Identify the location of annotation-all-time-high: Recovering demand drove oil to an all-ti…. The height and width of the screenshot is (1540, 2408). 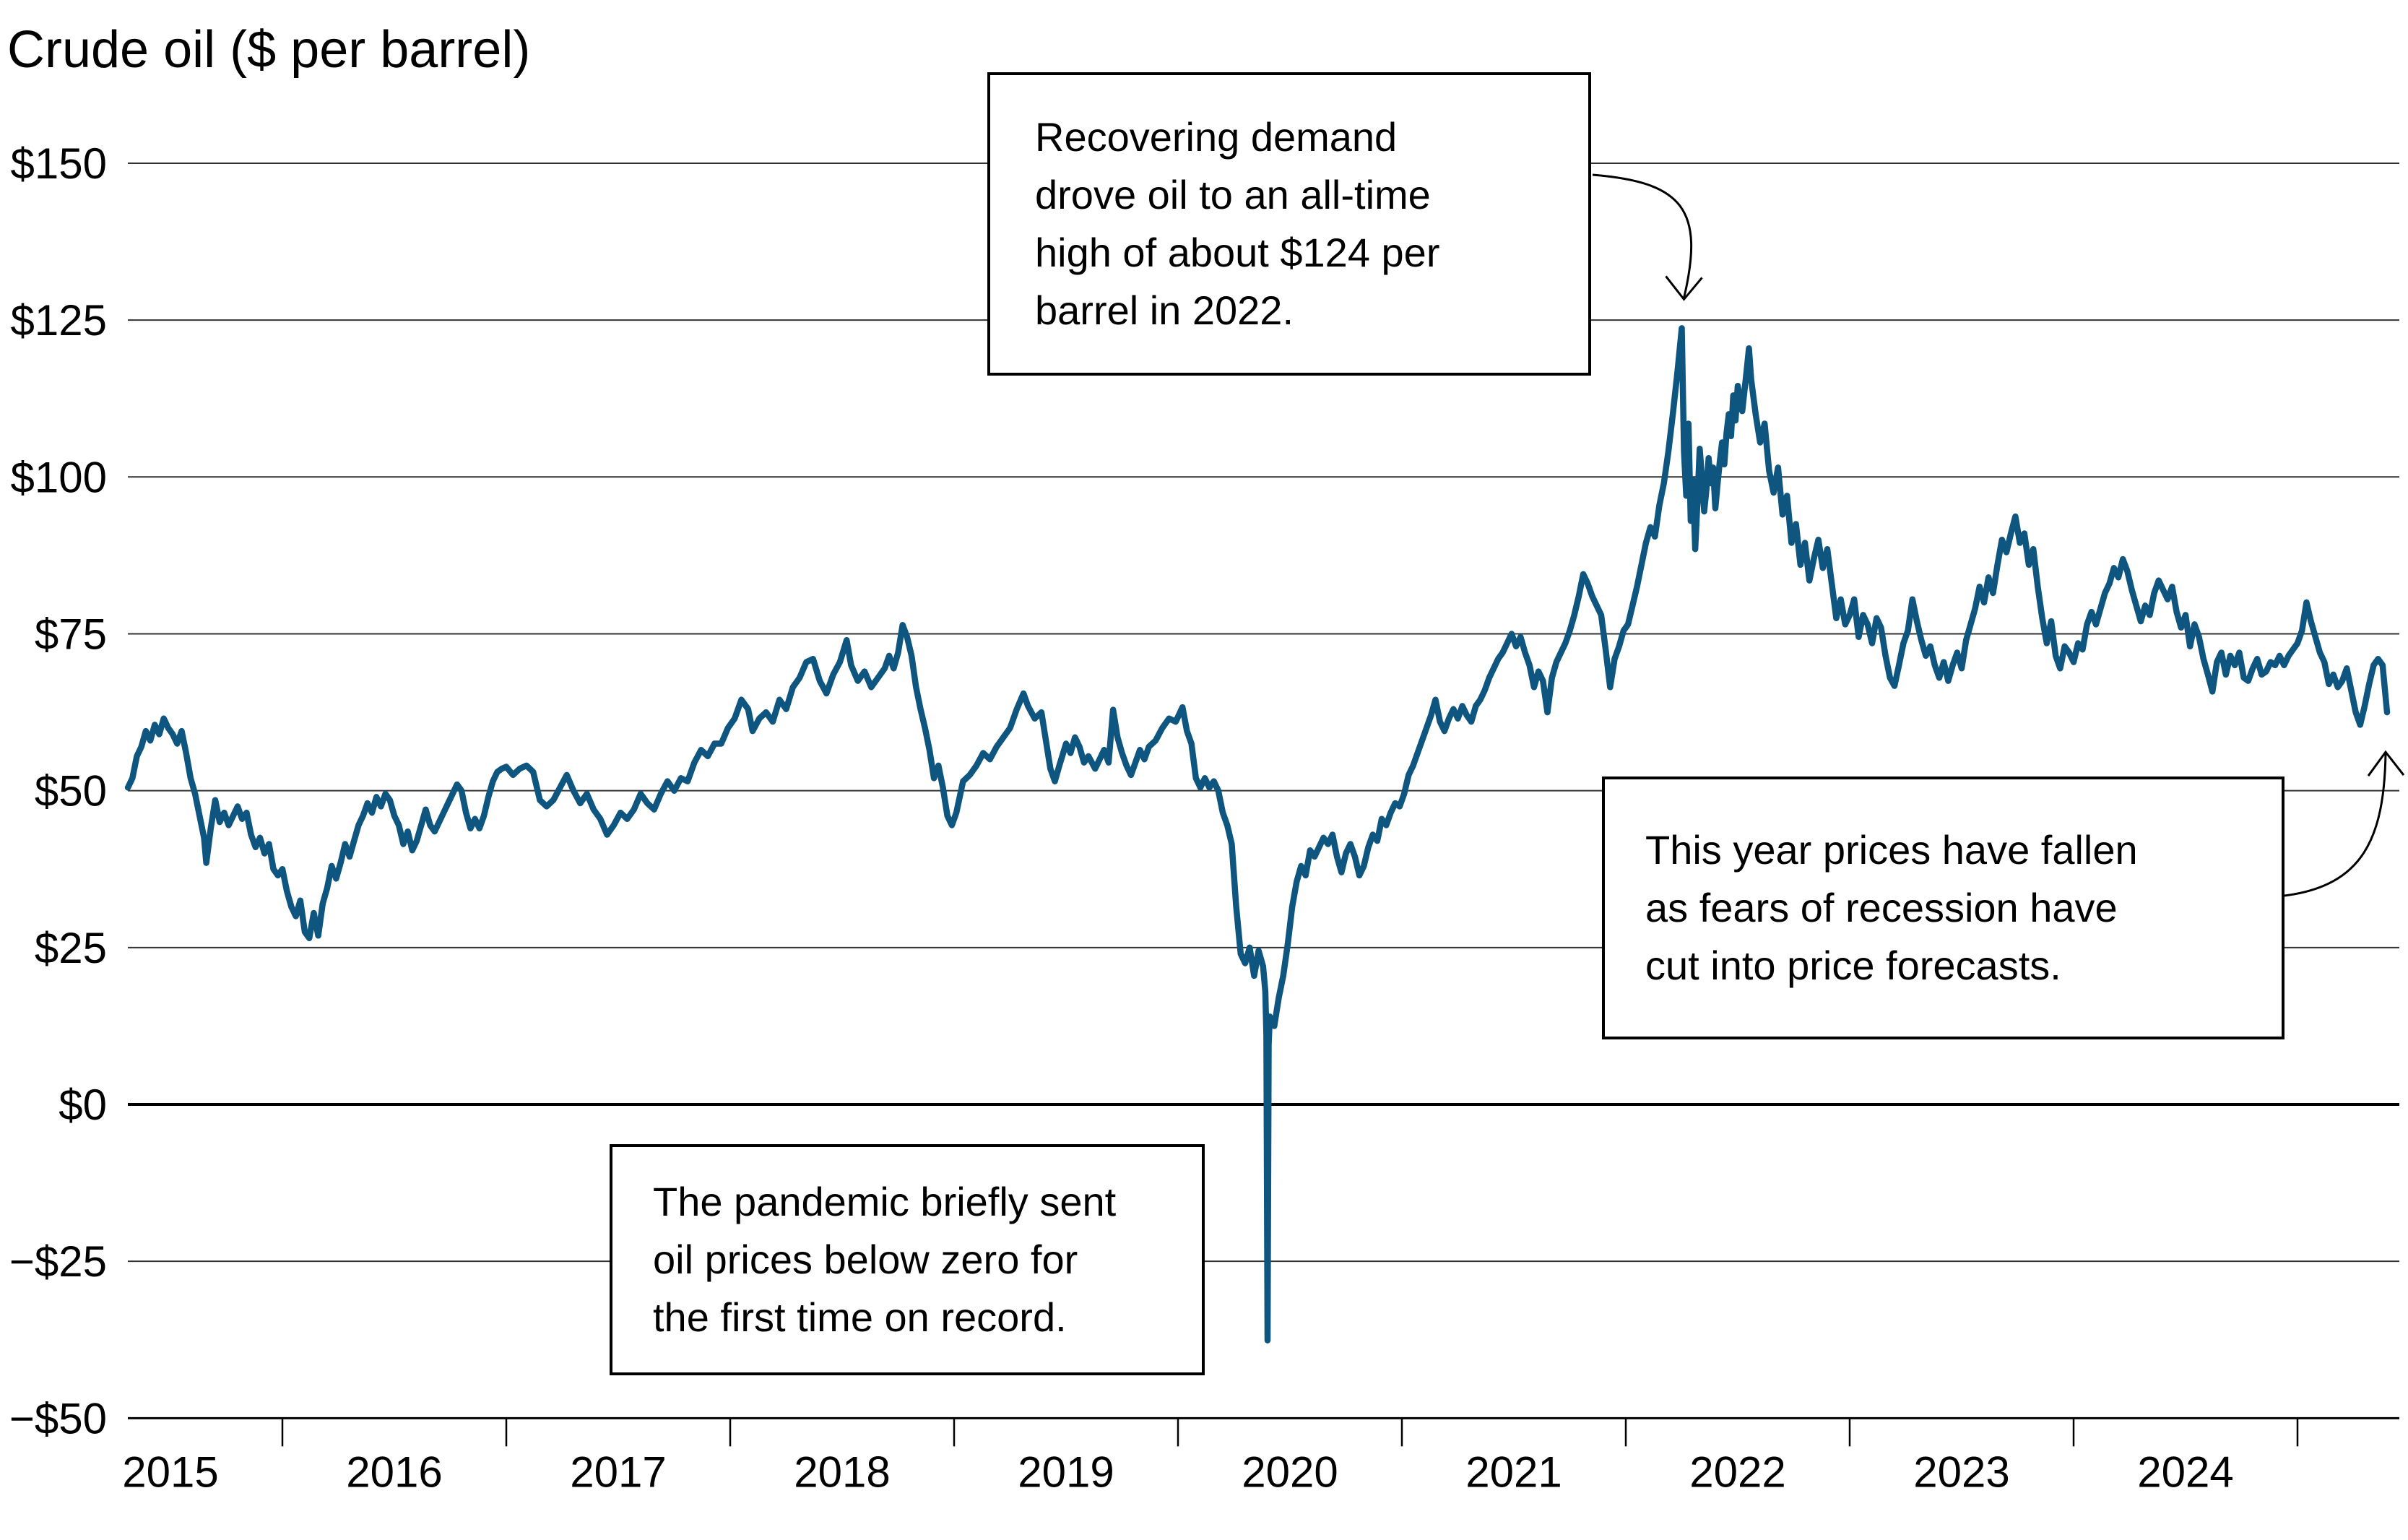
(1289, 224).